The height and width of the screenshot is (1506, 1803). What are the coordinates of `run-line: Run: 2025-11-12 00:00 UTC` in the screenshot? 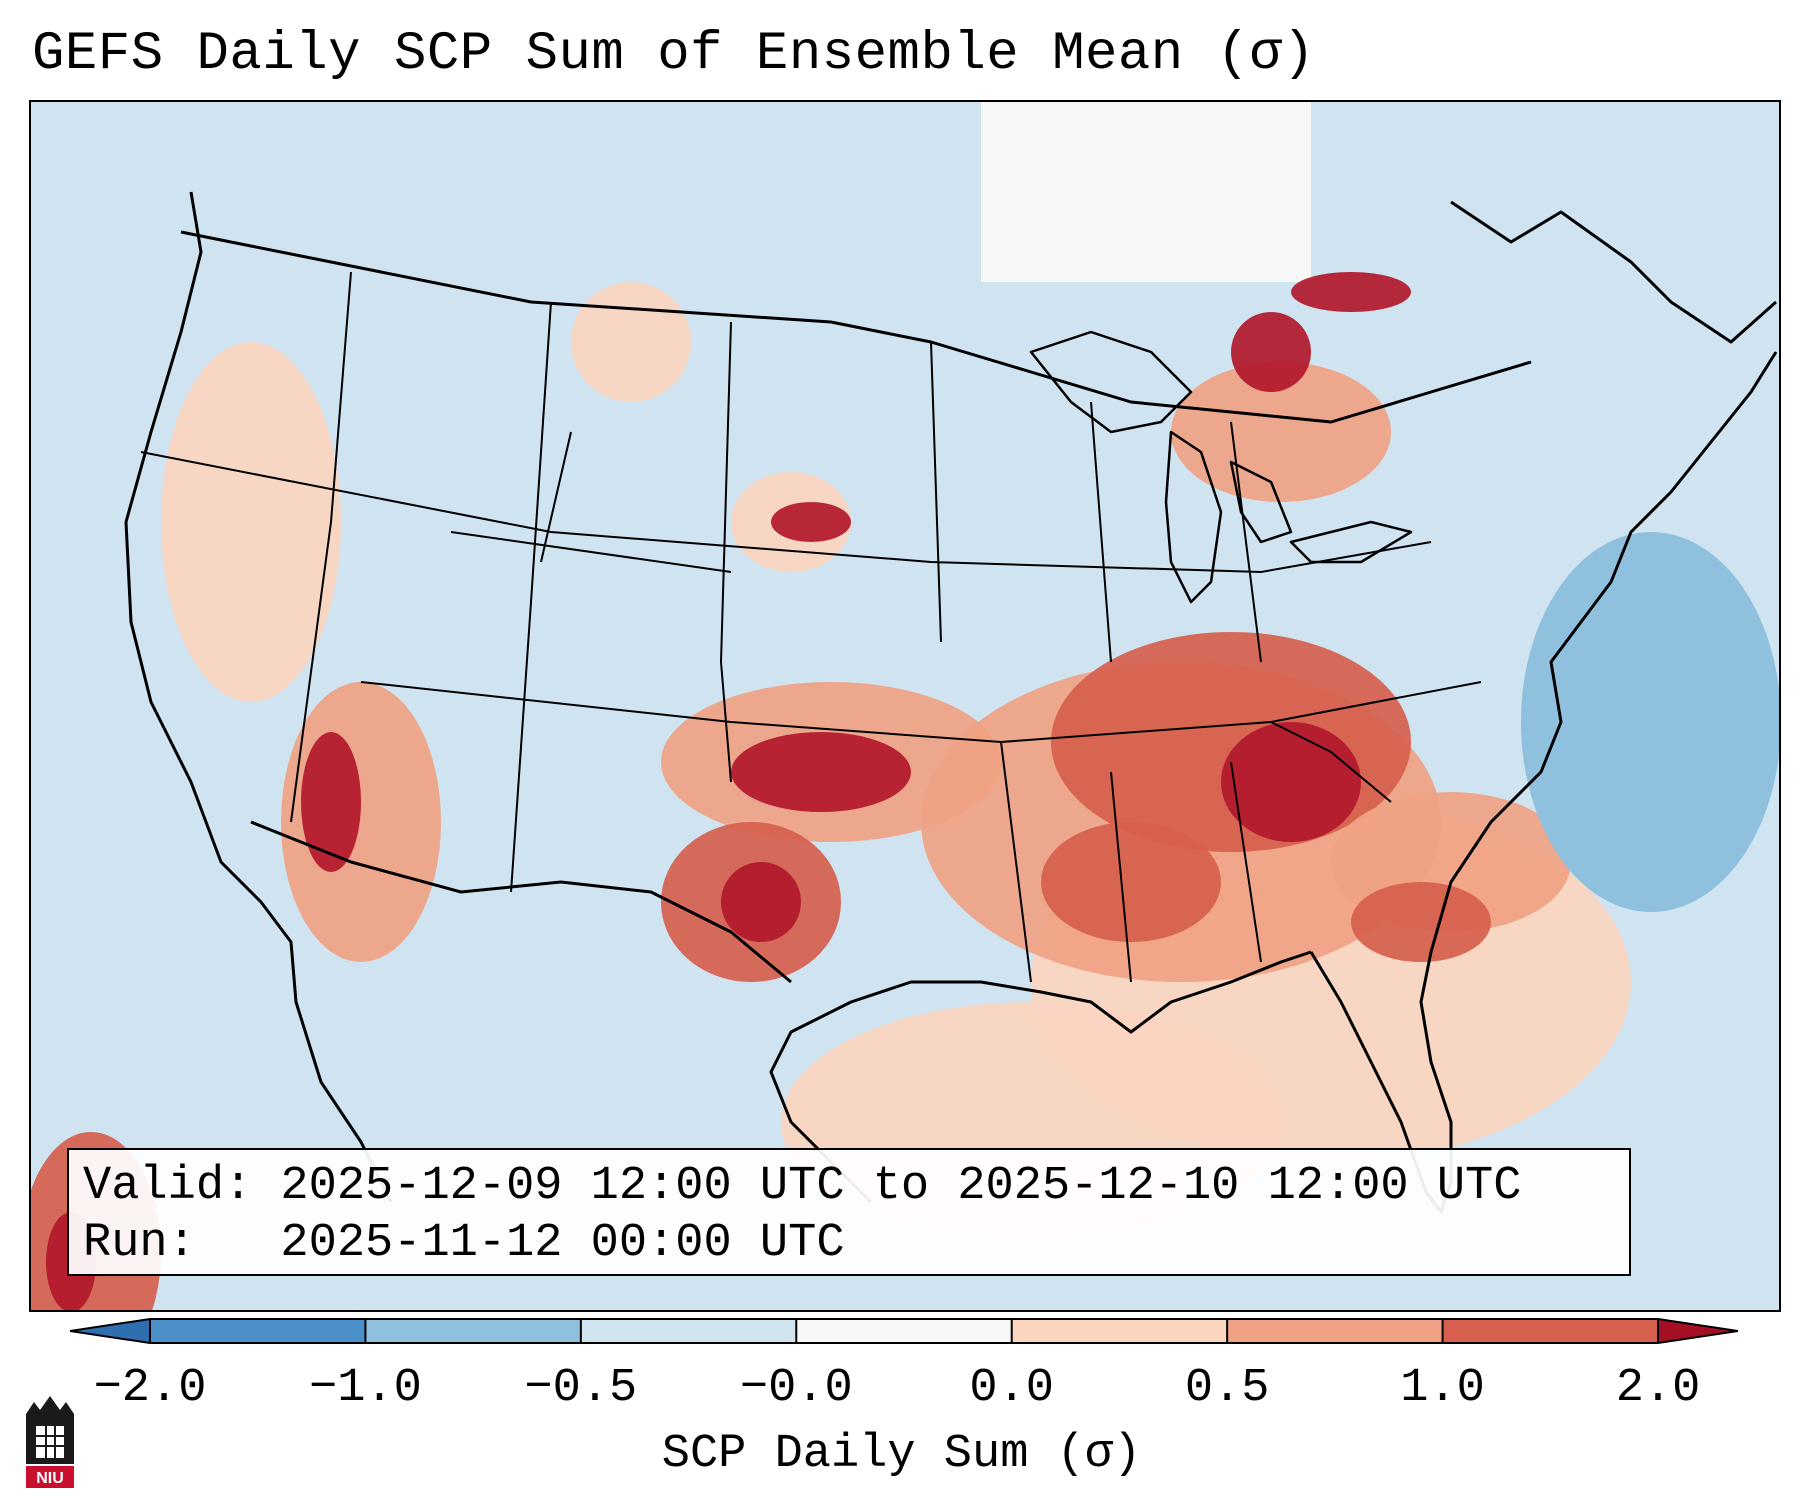 It's located at (464, 1243).